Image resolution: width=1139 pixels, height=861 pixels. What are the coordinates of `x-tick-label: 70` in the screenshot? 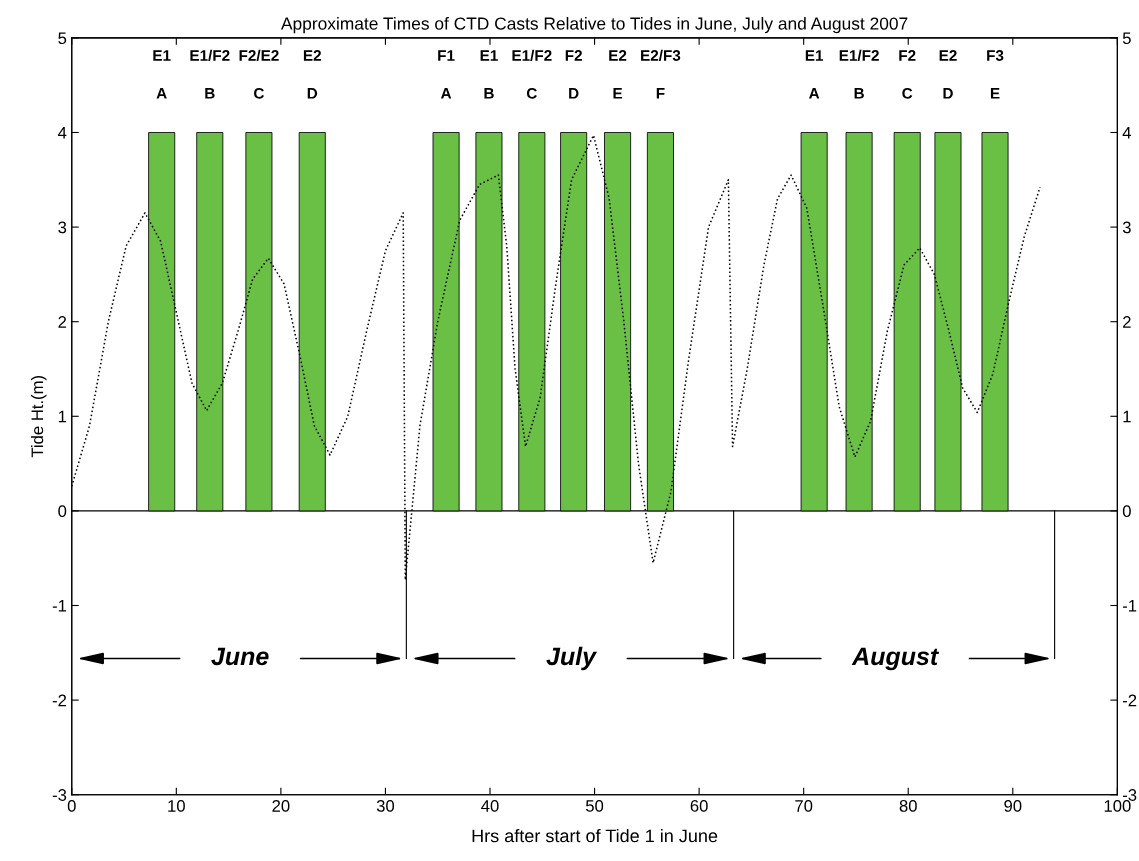 It's located at (804, 806).